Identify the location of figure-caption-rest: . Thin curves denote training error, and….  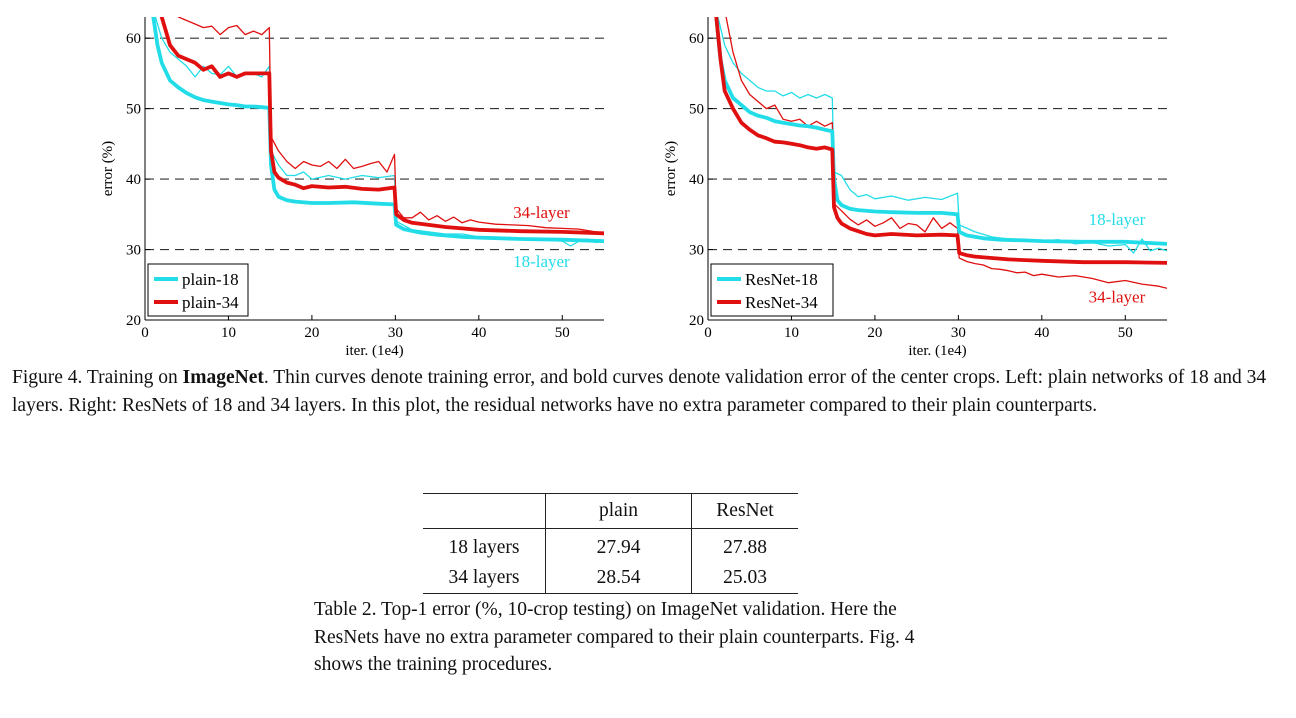
(639, 391).